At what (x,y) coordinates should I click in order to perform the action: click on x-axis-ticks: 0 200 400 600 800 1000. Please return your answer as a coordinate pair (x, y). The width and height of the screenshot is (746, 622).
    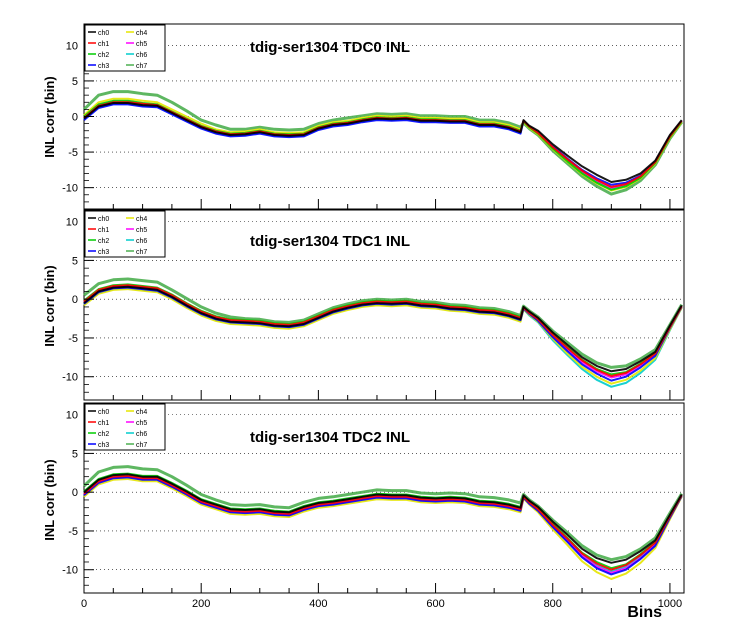
    Looking at the image, I should click on (381, 596).